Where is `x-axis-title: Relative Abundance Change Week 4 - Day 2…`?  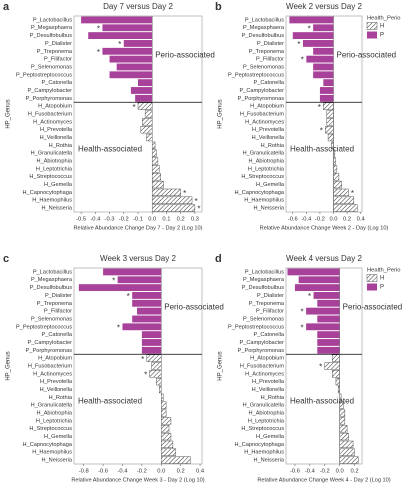 x-axis-title: Relative Abundance Change Week 4 - Day 2… is located at coordinates (323, 480).